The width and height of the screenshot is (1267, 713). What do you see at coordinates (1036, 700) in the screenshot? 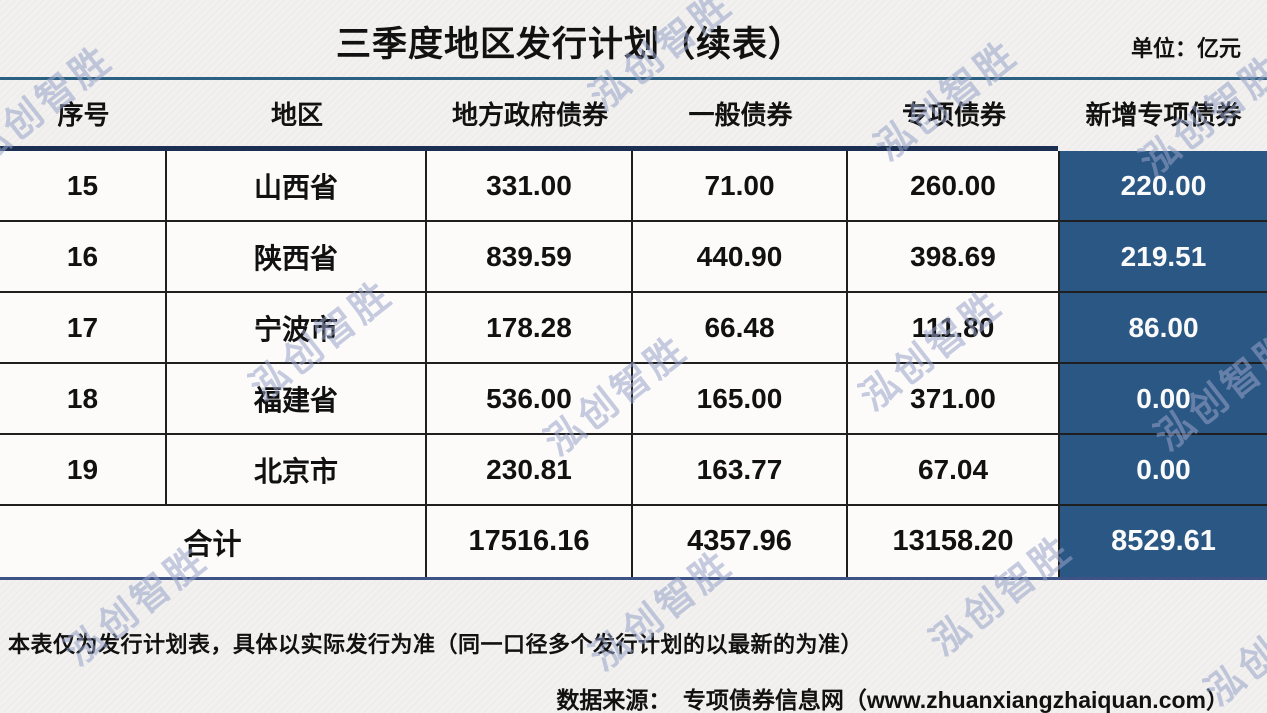
I see `source-url: www.zhuanxiangzhaiquan.com` at bounding box center [1036, 700].